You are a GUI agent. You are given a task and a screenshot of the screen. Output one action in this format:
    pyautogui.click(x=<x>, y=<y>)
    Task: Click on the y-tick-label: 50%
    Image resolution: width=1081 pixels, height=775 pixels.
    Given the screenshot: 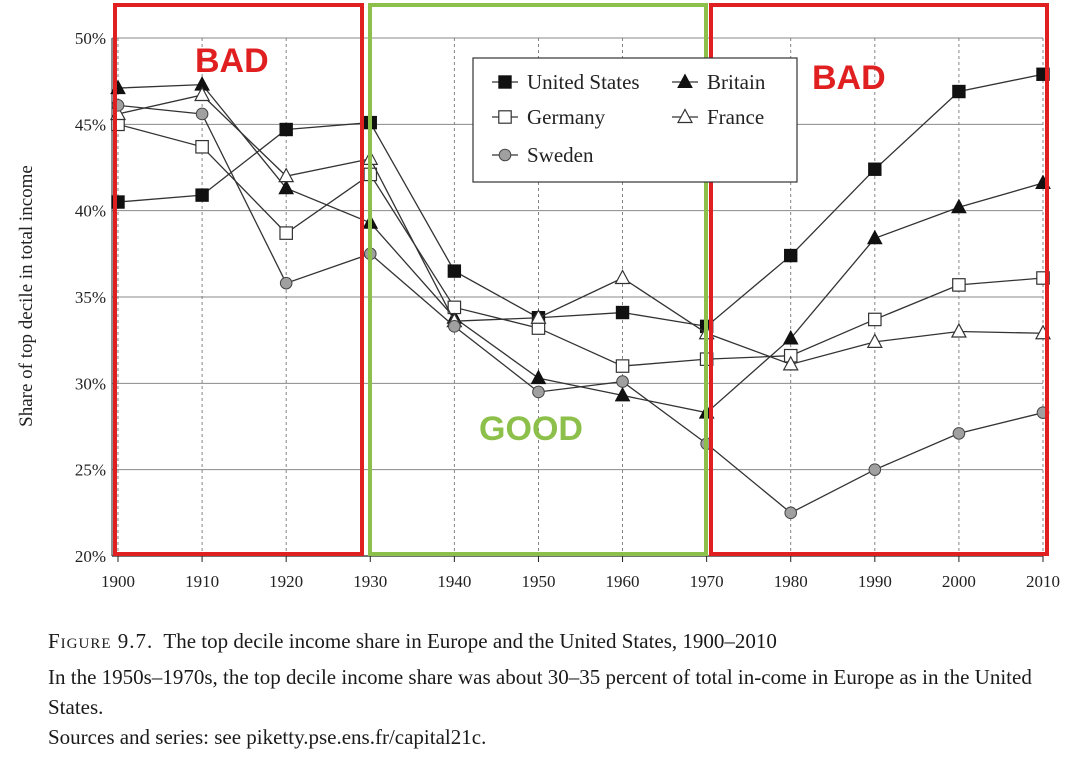 What is the action you would take?
    pyautogui.click(x=90, y=38)
    